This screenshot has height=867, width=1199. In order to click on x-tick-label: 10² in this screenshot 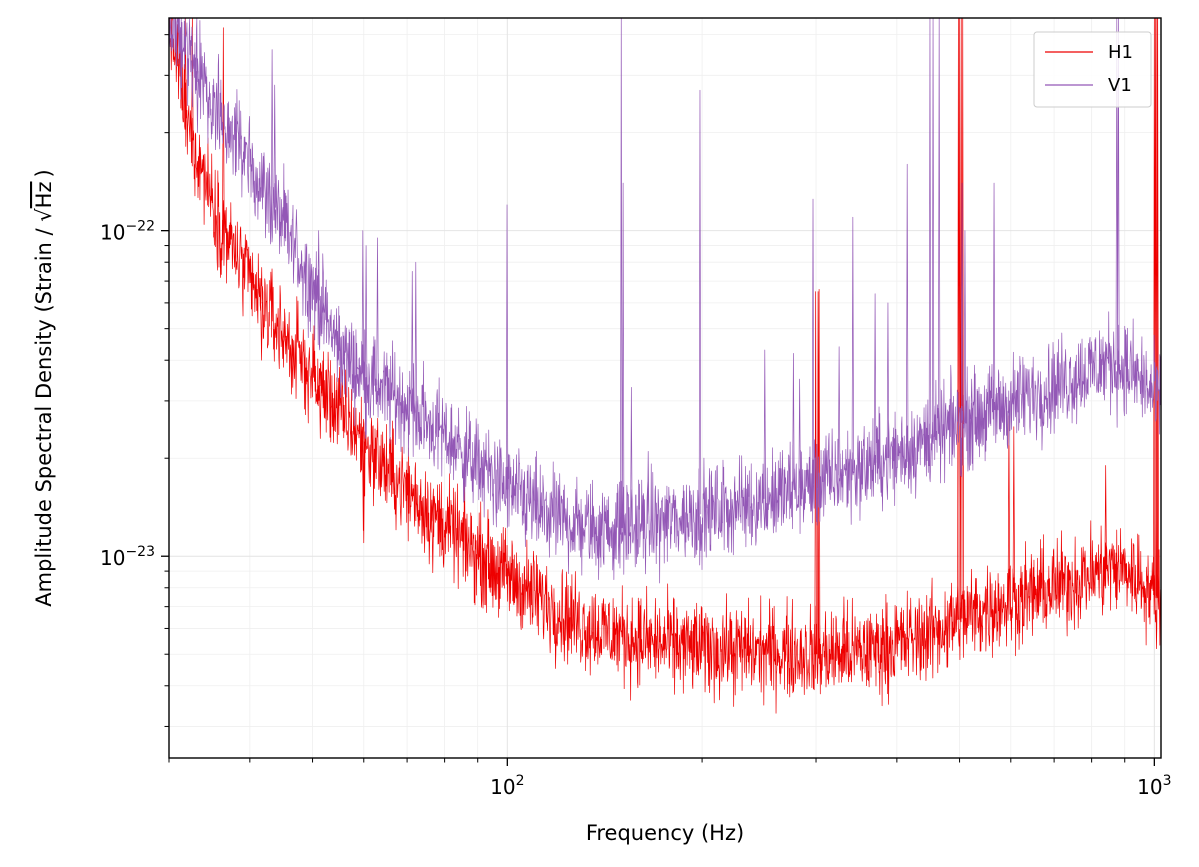, I will do `click(507, 786)`.